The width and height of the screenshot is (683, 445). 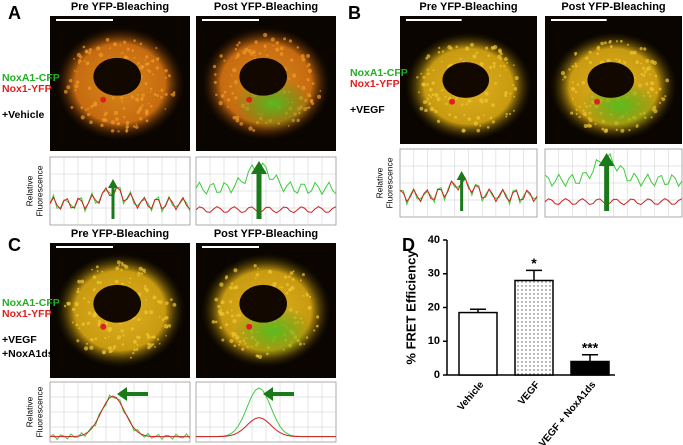 I want to click on bar, so click(x=534, y=327).